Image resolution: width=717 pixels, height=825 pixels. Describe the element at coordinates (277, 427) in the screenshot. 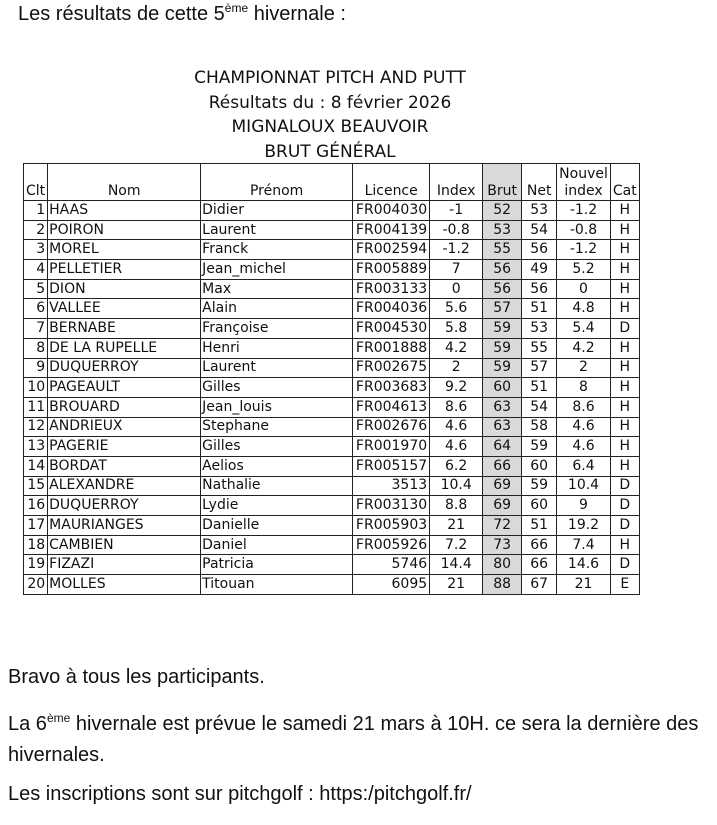

I see `cell: Stephane` at that location.